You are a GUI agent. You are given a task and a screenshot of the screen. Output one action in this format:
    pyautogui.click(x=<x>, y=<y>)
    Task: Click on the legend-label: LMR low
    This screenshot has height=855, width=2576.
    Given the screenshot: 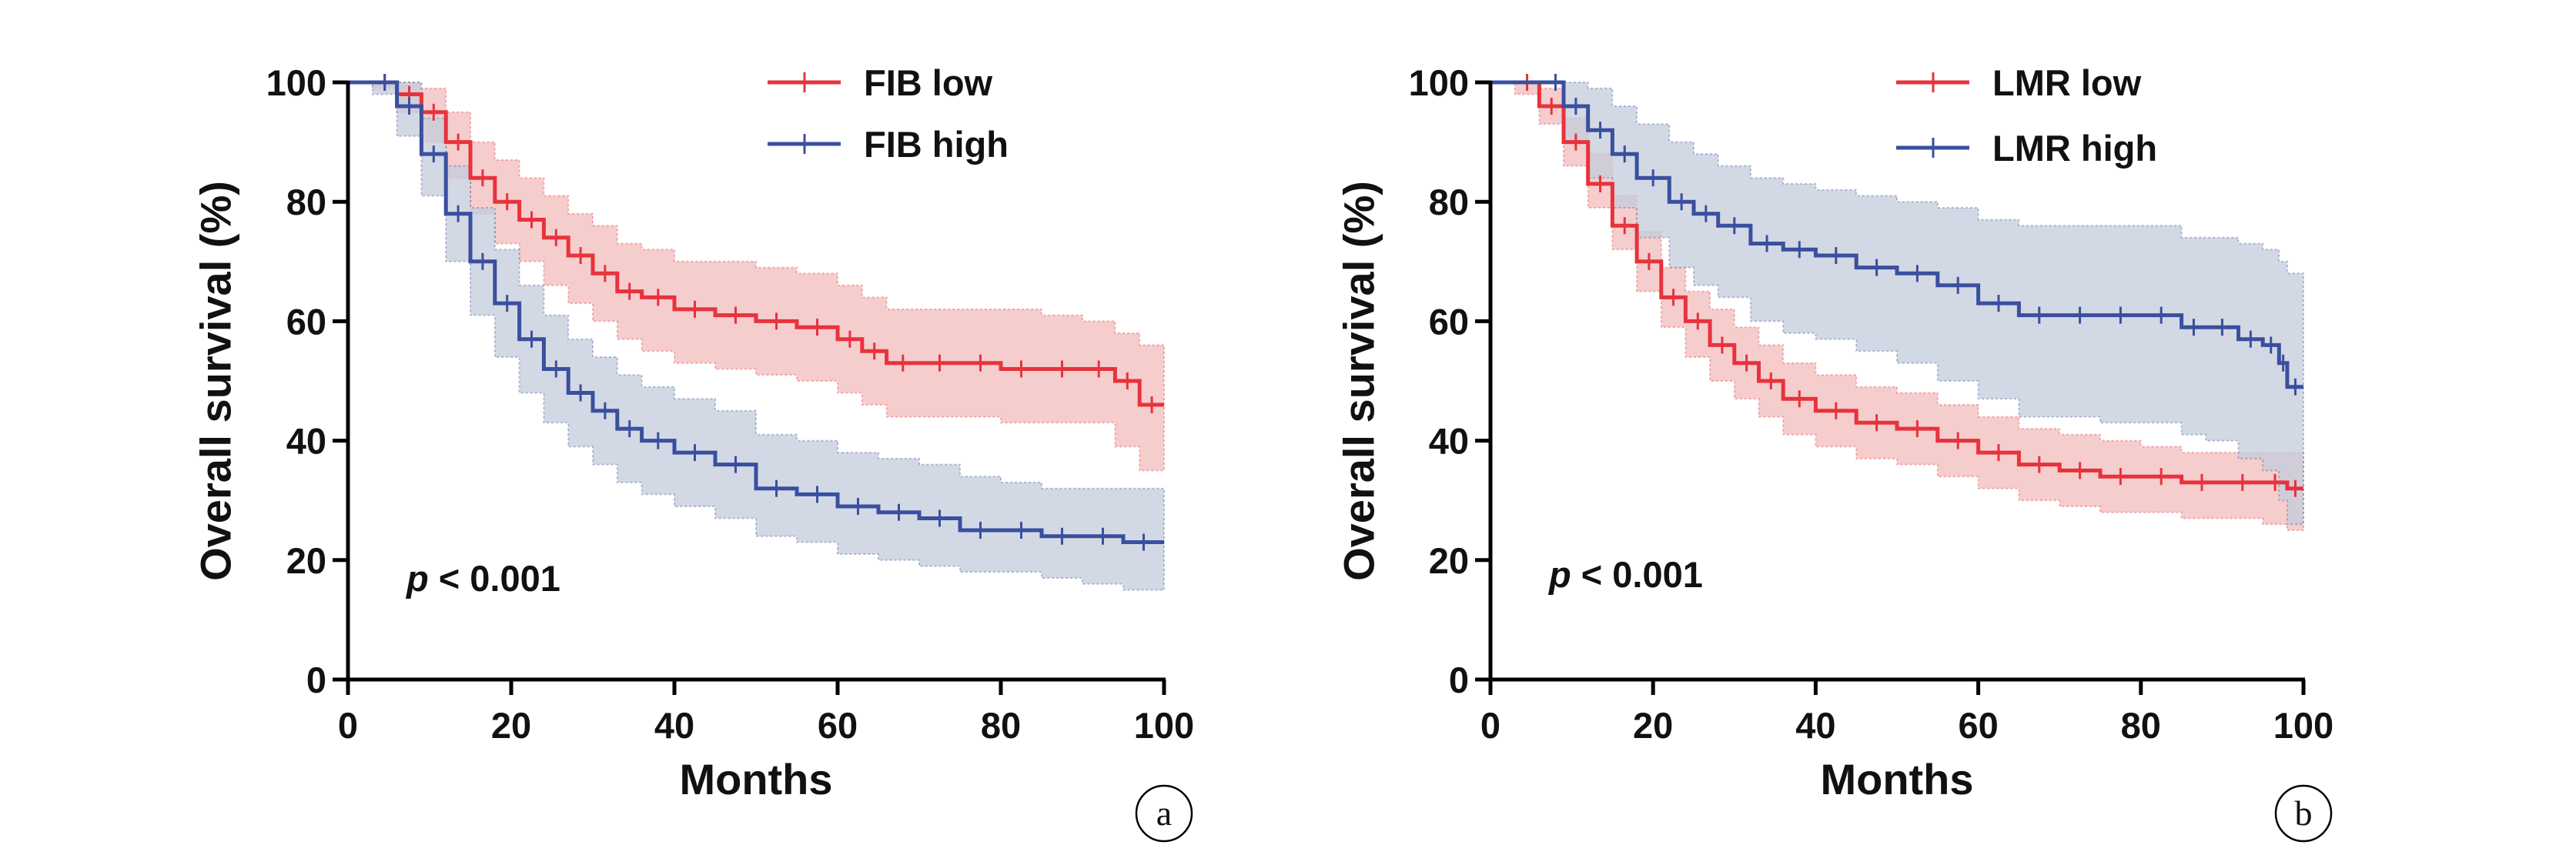 What is the action you would take?
    pyautogui.click(x=2067, y=82)
    